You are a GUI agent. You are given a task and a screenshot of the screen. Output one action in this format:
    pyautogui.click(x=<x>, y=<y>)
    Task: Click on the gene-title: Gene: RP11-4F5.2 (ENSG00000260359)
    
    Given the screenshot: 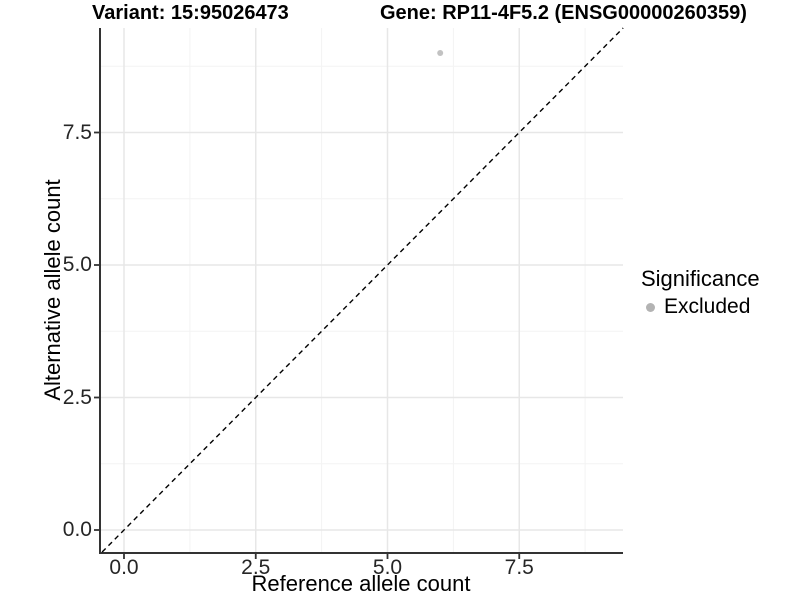 What is the action you would take?
    pyautogui.click(x=563, y=13)
    